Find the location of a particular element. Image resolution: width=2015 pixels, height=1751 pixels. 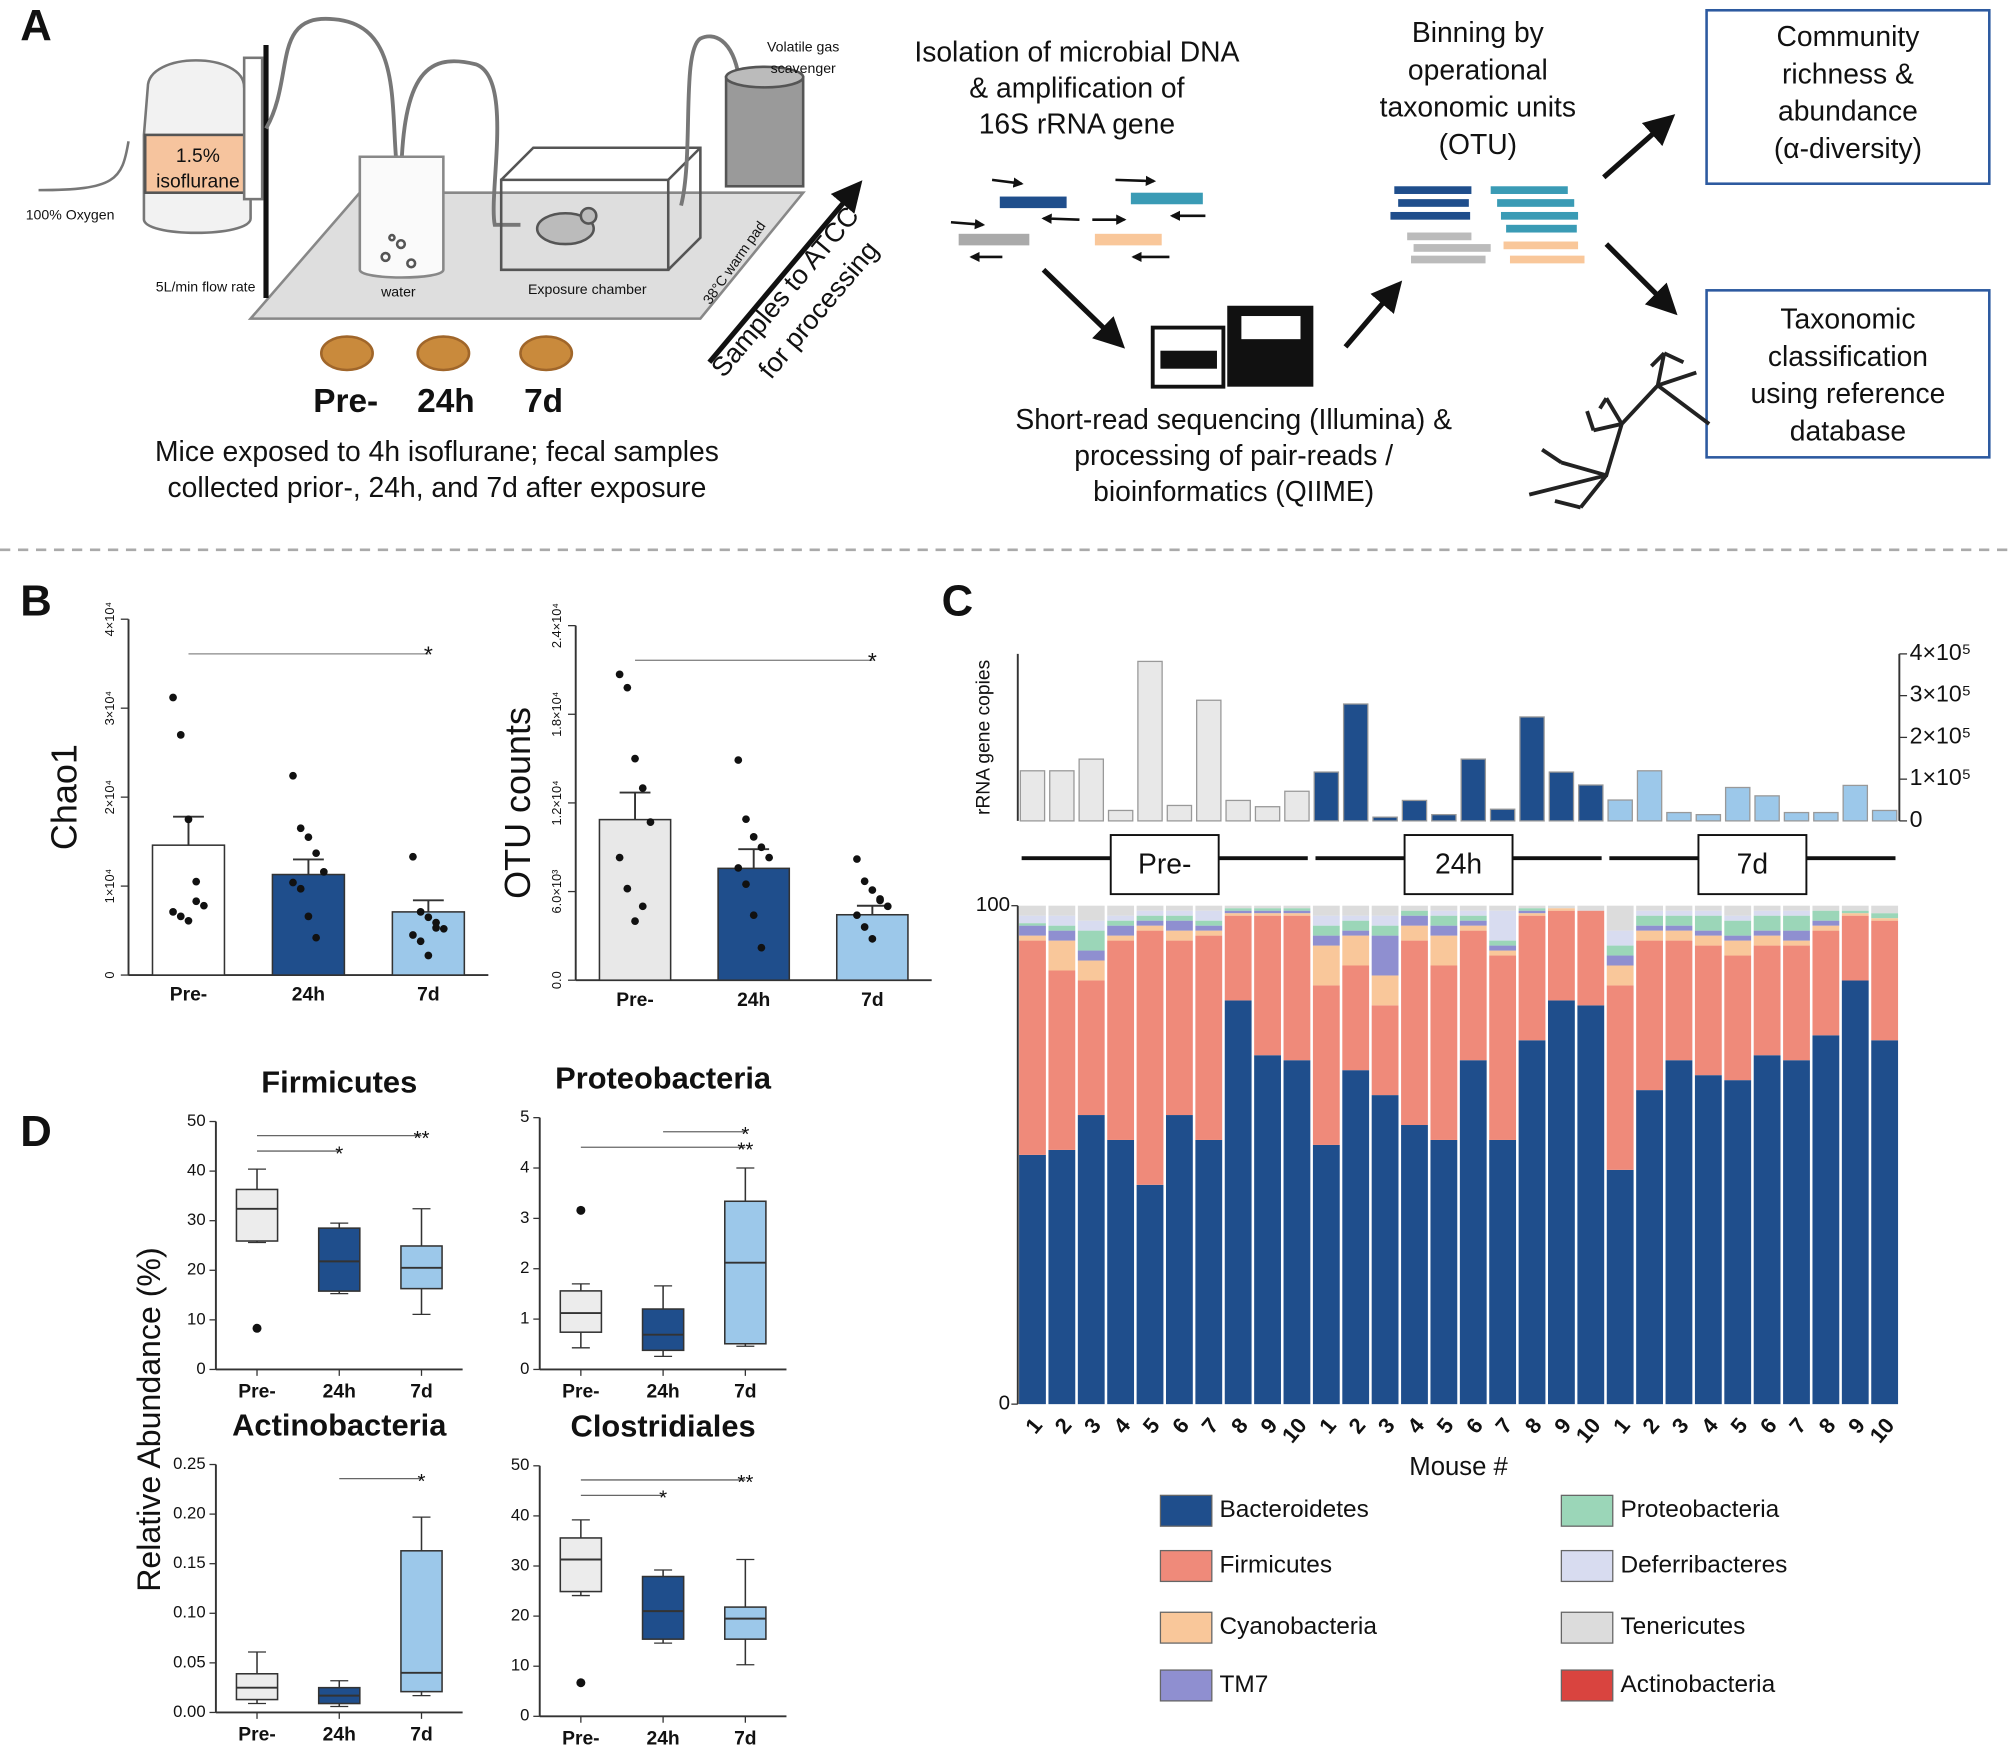

legend-label: Deferribacteres is located at coordinates (1703, 1564).